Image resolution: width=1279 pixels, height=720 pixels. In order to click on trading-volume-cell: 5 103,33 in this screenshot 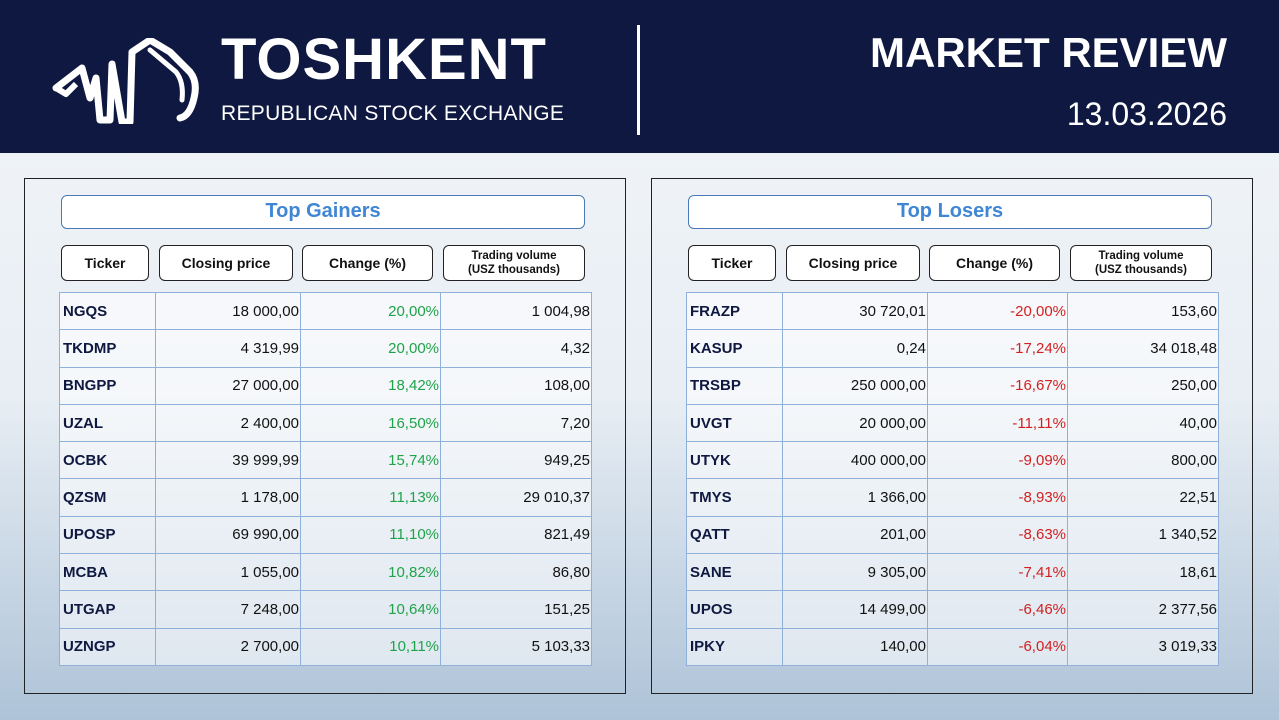, I will do `click(516, 646)`.